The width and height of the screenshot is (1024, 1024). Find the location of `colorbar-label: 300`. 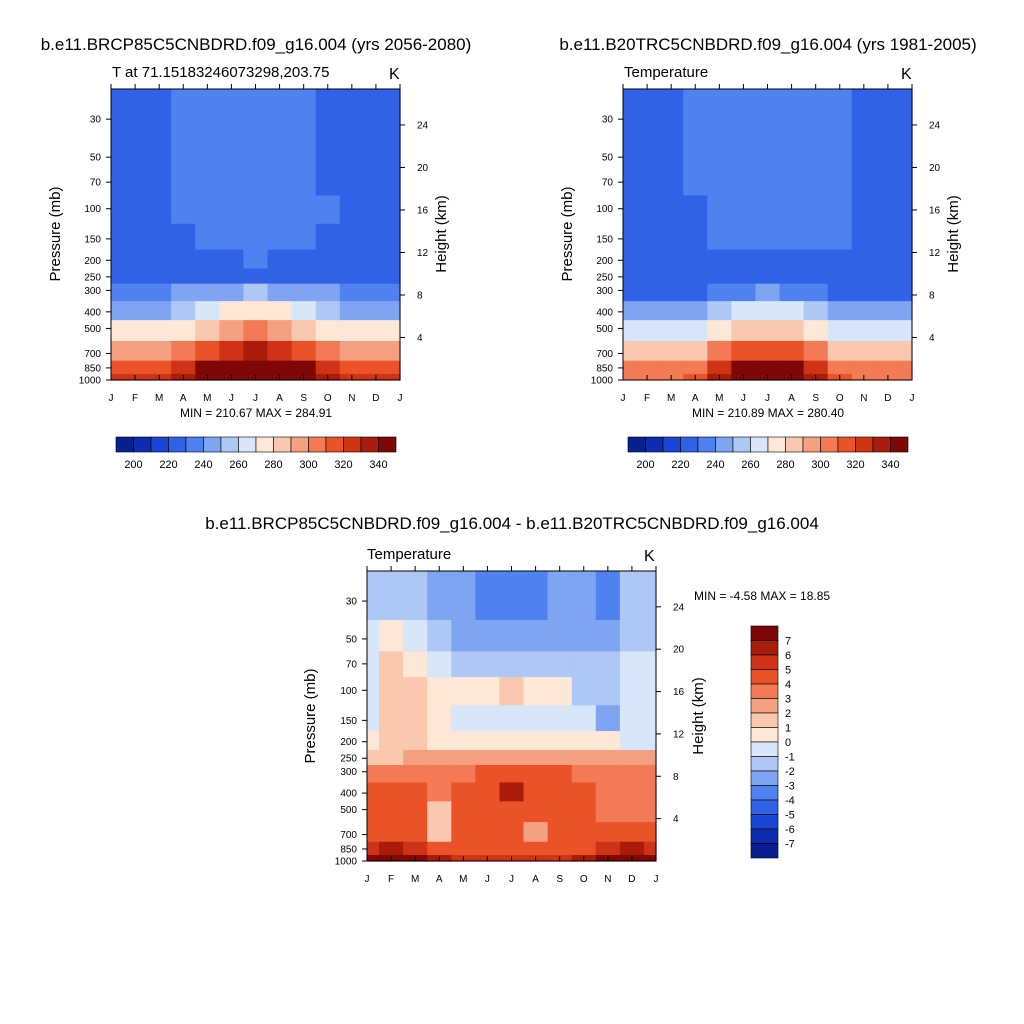

colorbar-label: 300 is located at coordinates (308, 465).